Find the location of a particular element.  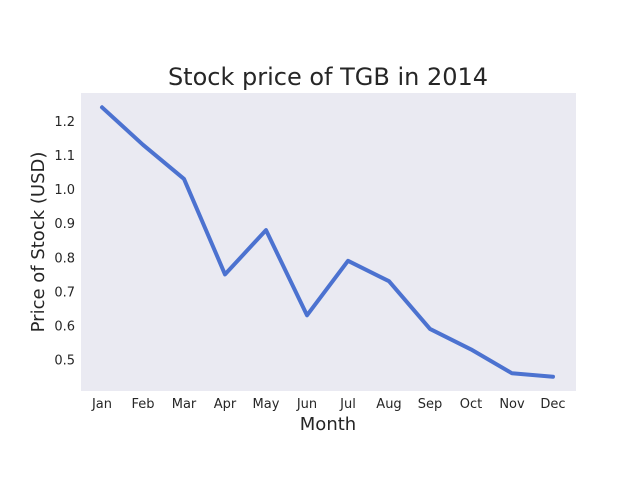

x-tick-label: Sep is located at coordinates (430, 404).